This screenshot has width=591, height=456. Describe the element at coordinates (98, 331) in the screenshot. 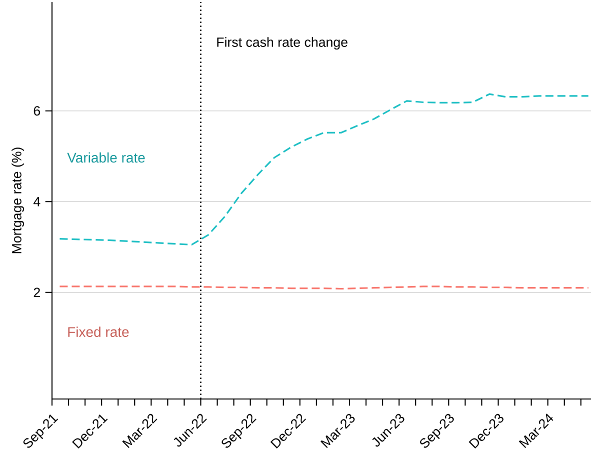

I see `text: Fixed rate` at that location.